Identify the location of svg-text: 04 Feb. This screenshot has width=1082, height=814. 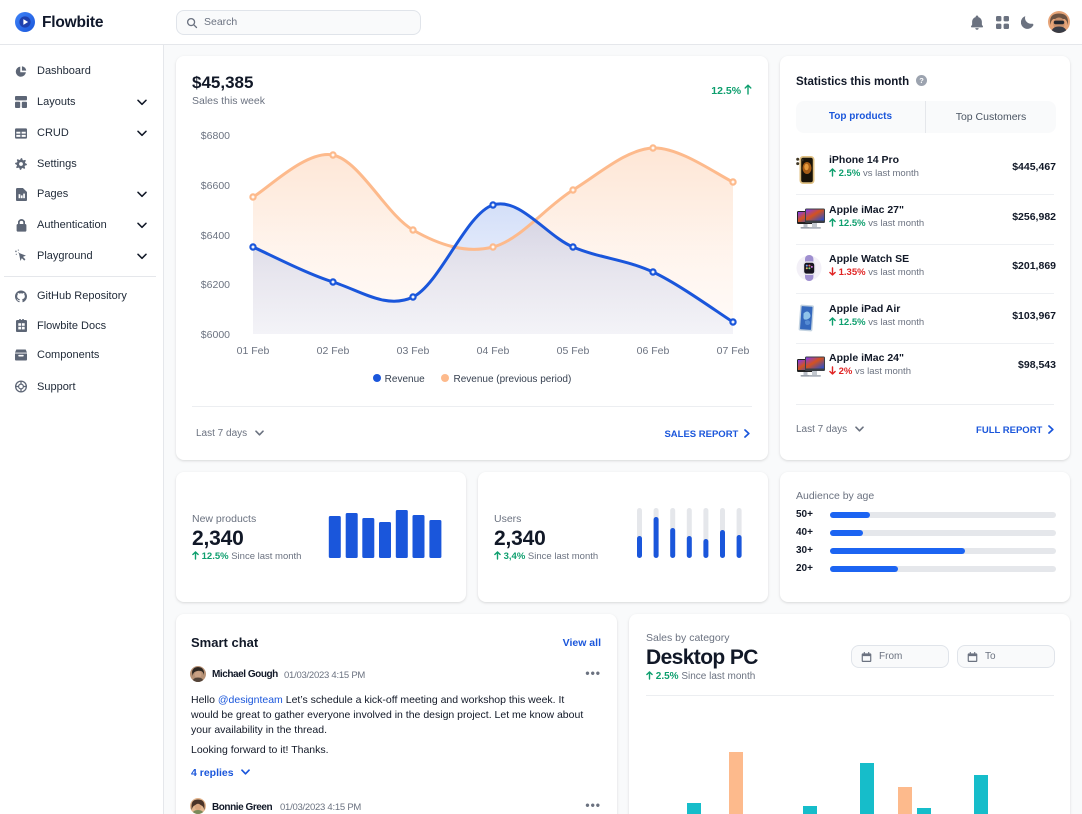
(493, 351).